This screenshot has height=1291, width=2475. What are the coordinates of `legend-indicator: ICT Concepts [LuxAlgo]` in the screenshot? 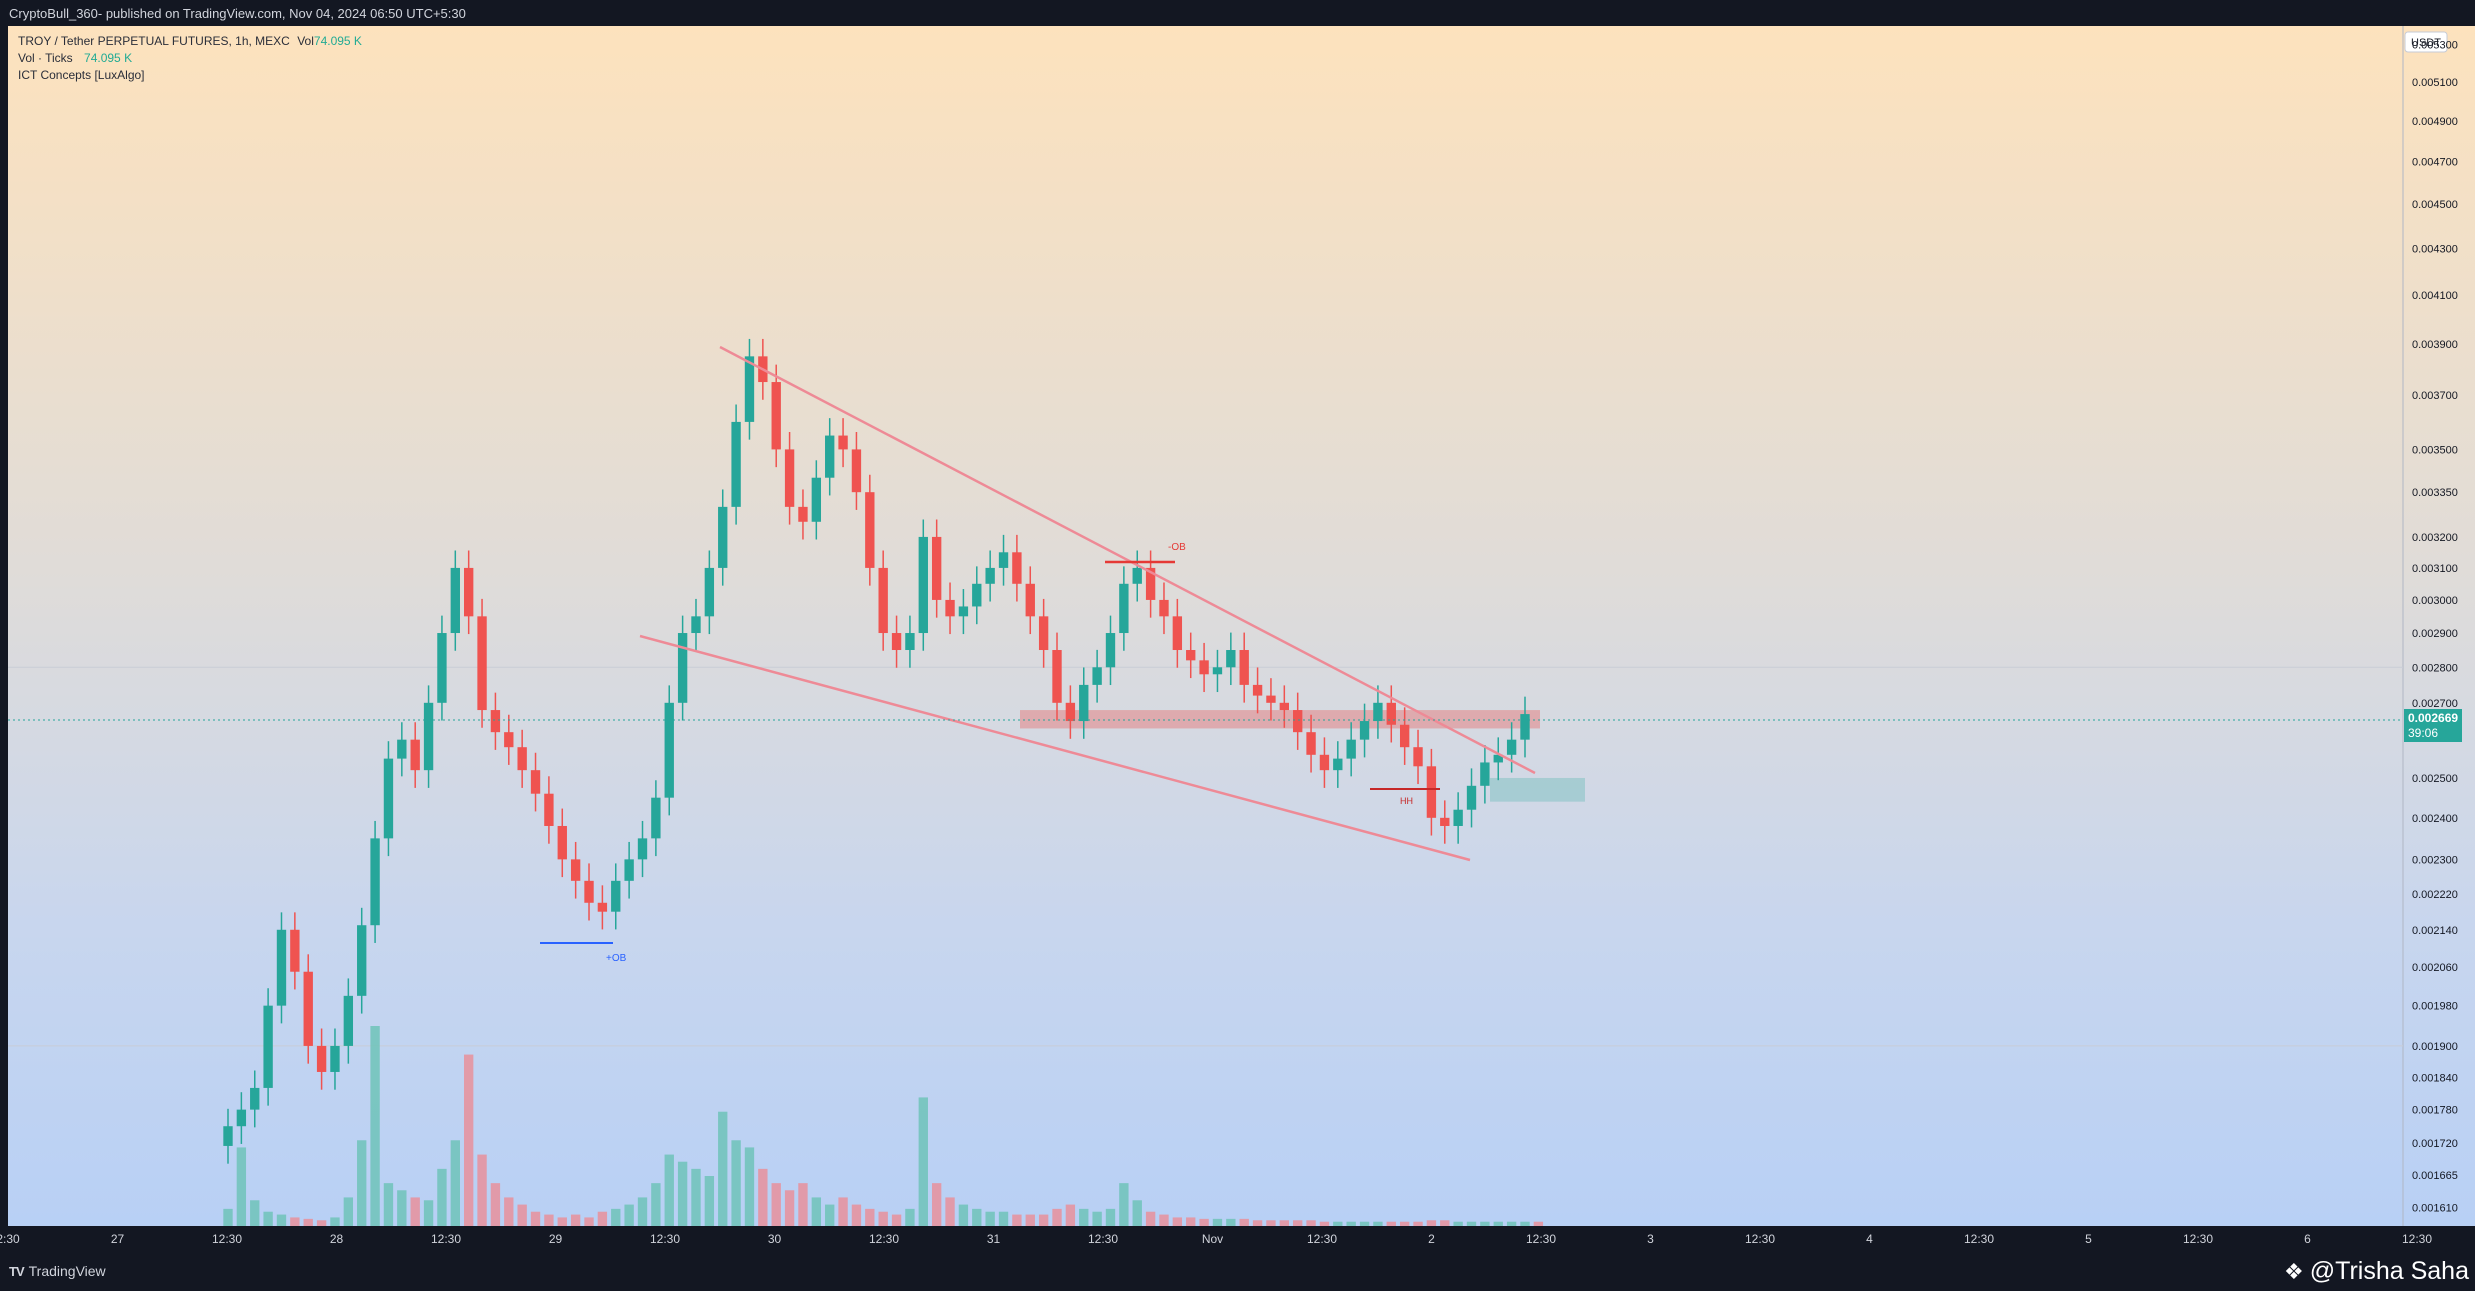 It's located at (81, 75).